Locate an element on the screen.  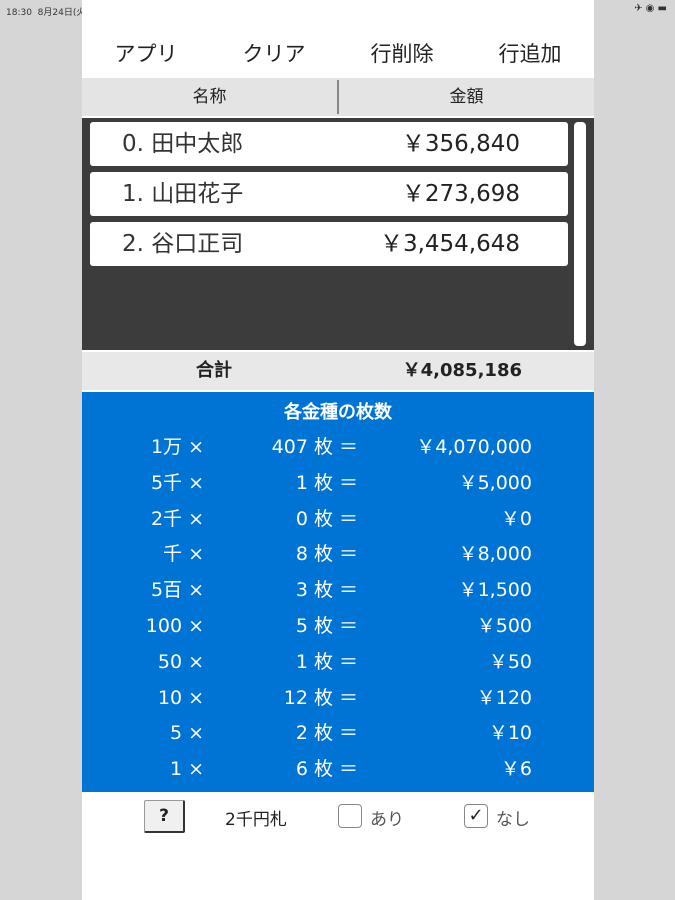
denomination-row: 5百 × 3 枚 ＝ ￥1,500 is located at coordinates (338, 591).